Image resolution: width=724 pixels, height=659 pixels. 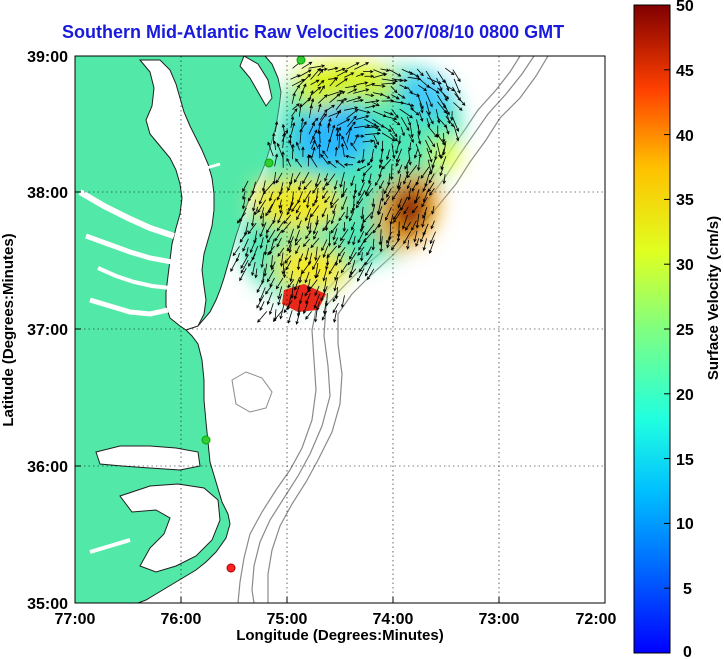 What do you see at coordinates (134, 278) in the screenshot?
I see `tributary-york` at bounding box center [134, 278].